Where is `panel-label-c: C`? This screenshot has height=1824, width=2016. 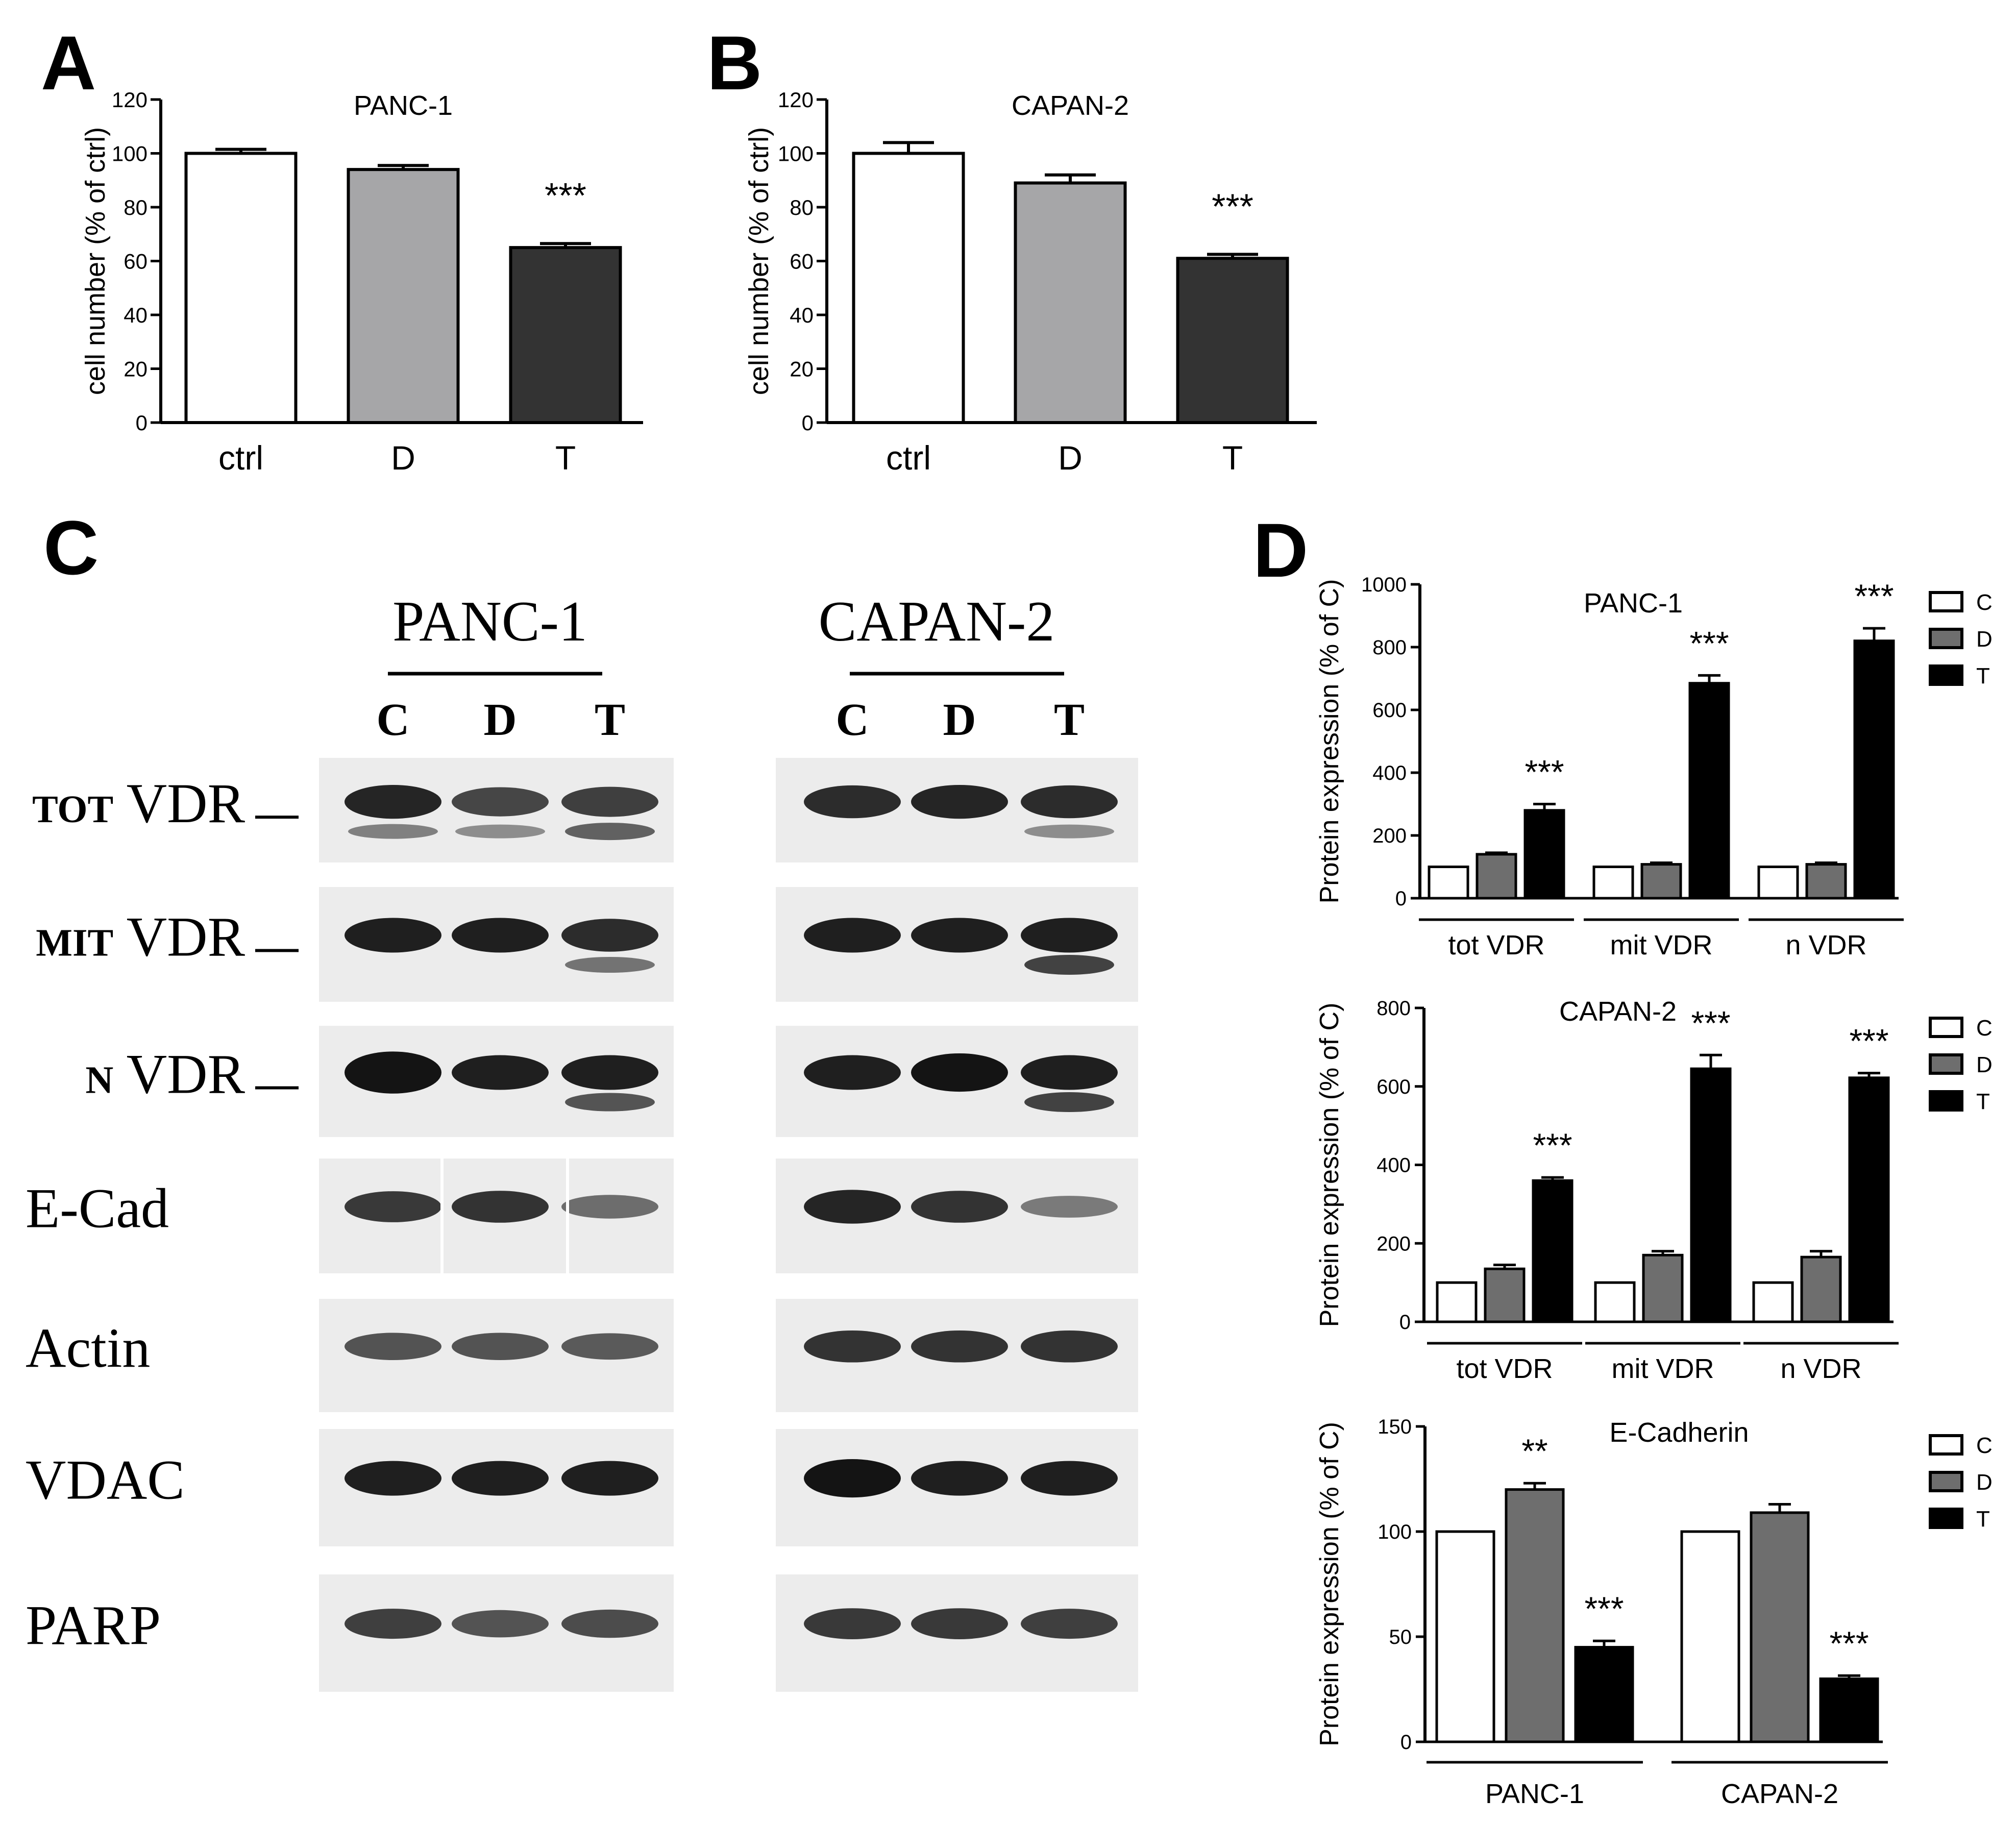 panel-label-c: C is located at coordinates (71, 547).